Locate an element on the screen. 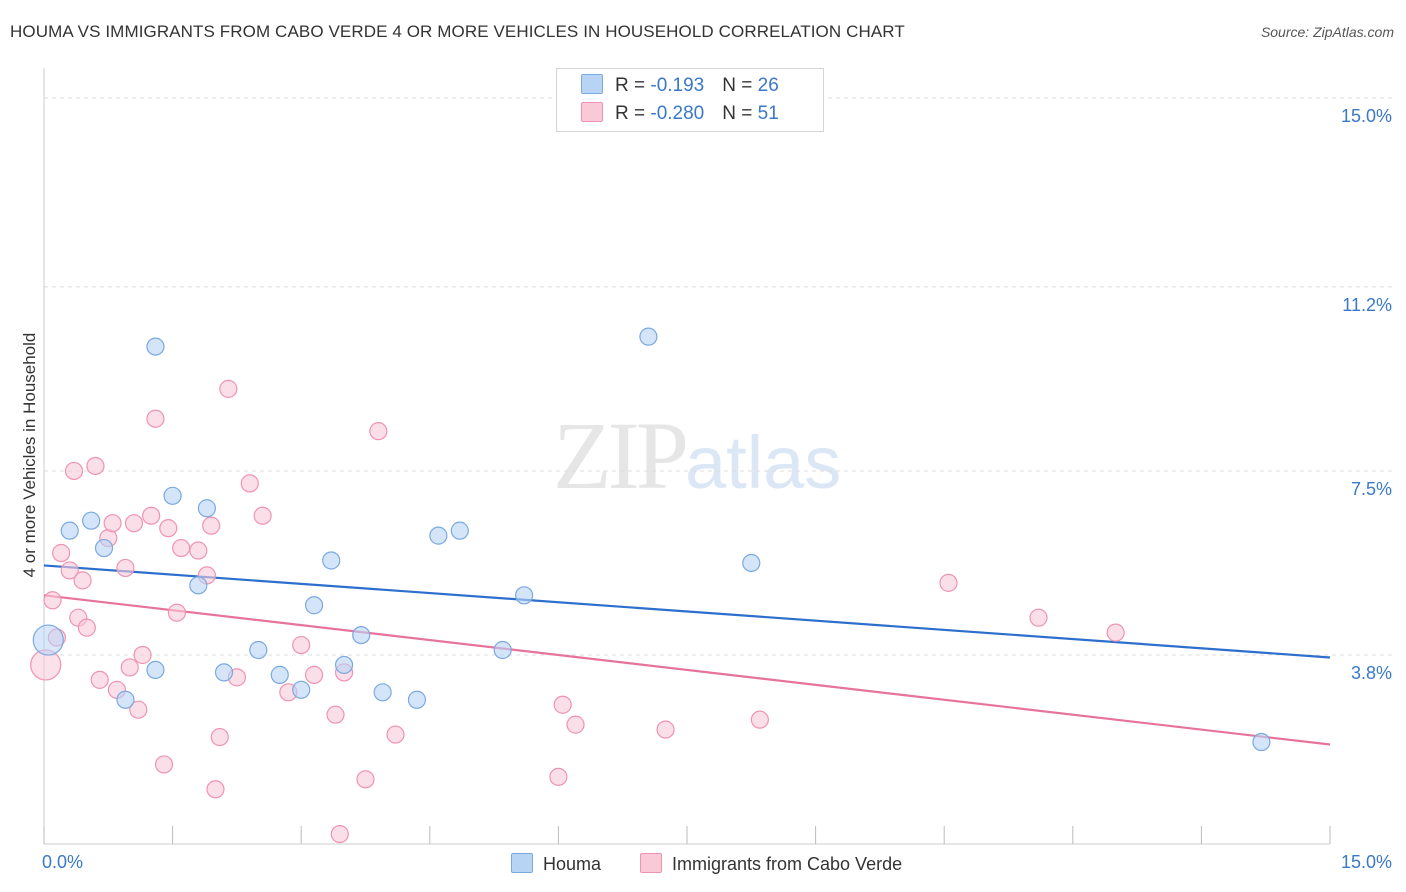 This screenshot has width=1406, height=892. stats-legend: R = -0.193 N = 26 R = -0.280 N = 51 is located at coordinates (690, 100).